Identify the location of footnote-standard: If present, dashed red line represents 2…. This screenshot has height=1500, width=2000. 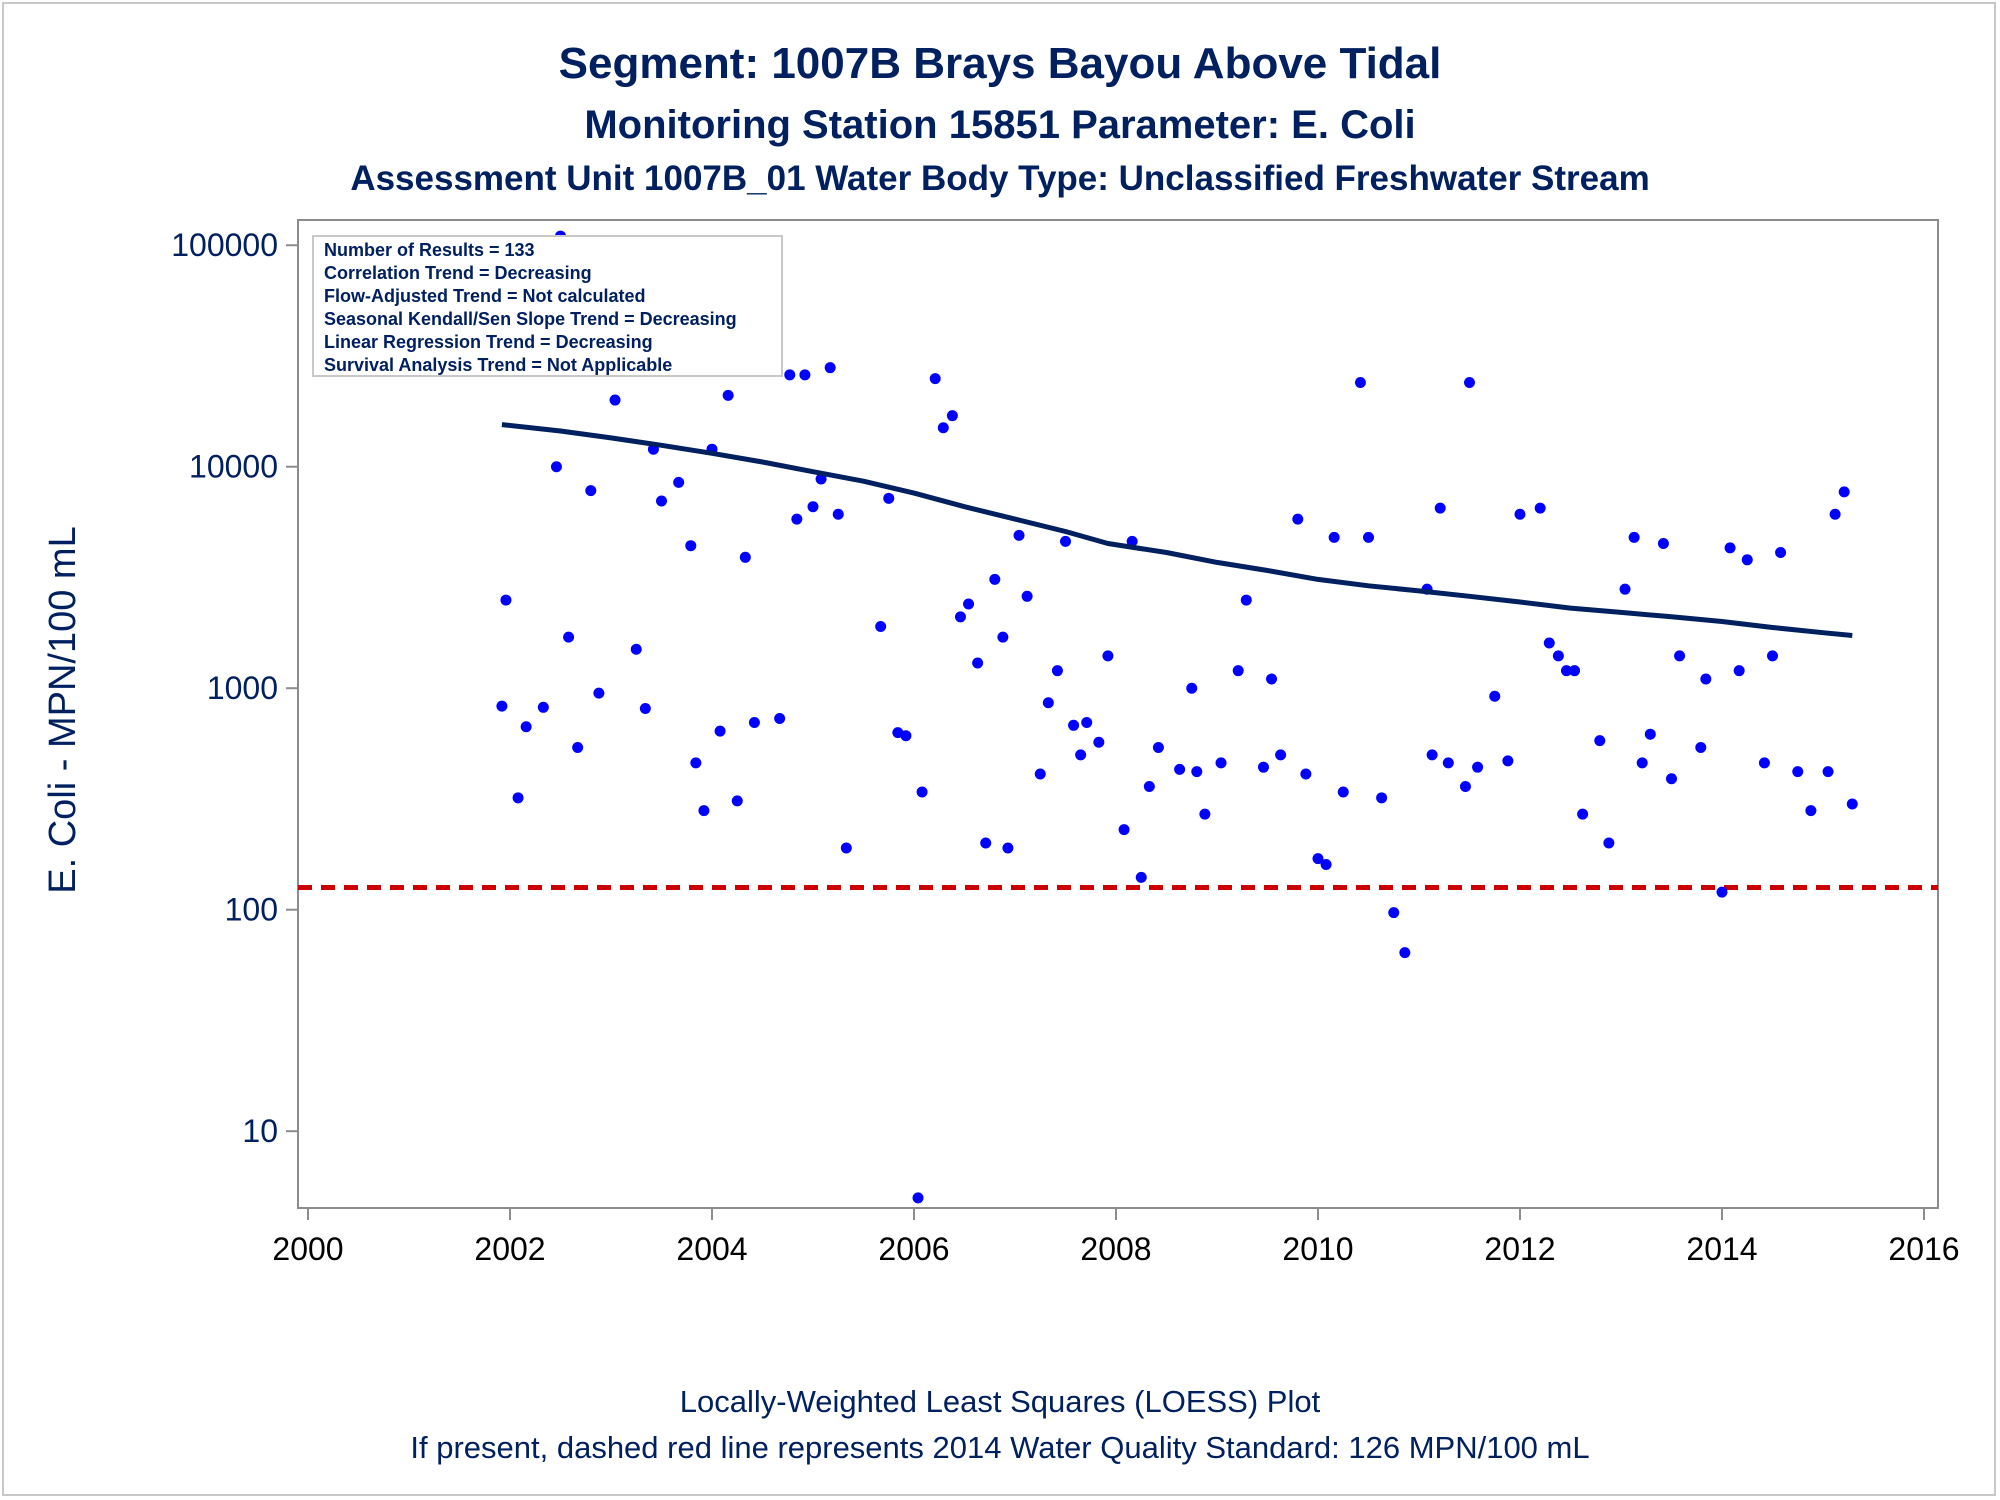
(999, 1447).